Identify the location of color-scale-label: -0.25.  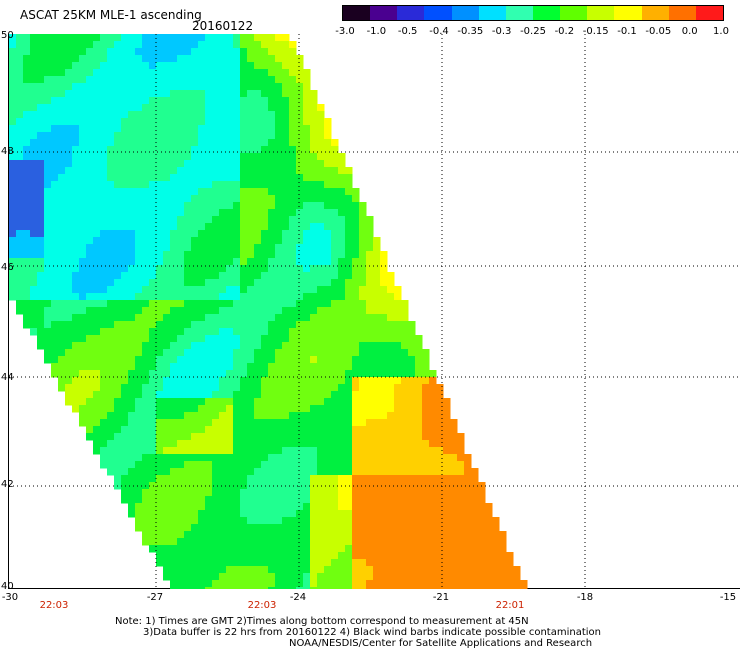
(533, 31).